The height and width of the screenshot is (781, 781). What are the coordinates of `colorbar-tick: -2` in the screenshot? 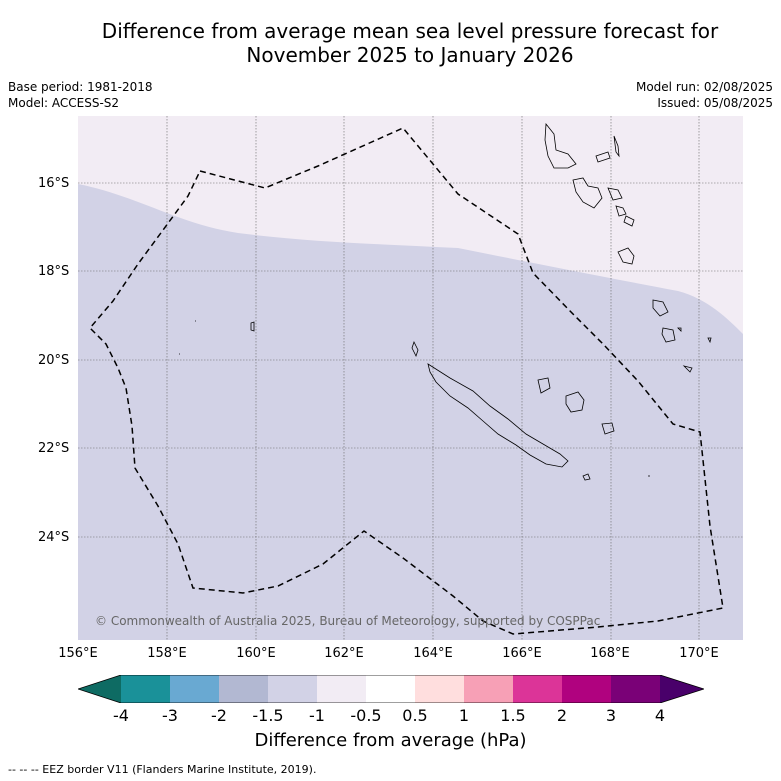 It's located at (219, 715).